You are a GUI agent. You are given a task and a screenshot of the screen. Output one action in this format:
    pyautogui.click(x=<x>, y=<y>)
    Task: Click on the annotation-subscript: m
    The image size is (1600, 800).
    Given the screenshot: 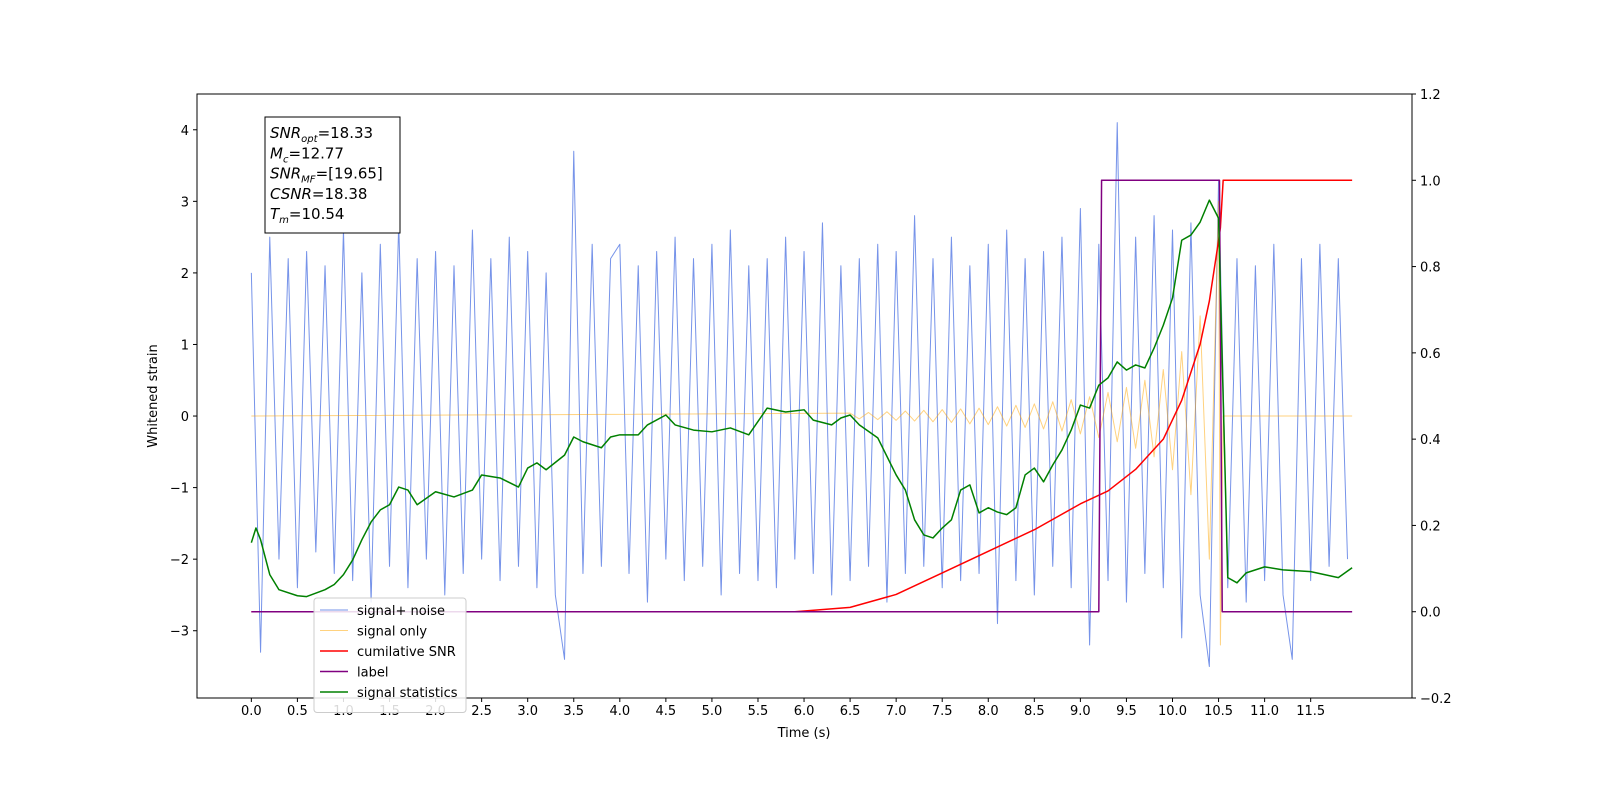 What is the action you would take?
    pyautogui.click(x=284, y=220)
    